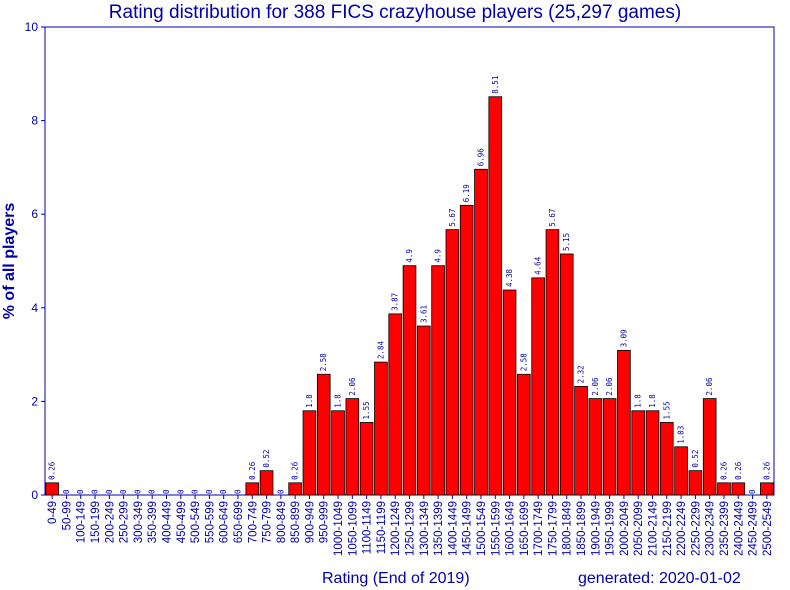  What do you see at coordinates (566, 242) in the screenshot?
I see `bar-value-label: 5.15` at bounding box center [566, 242].